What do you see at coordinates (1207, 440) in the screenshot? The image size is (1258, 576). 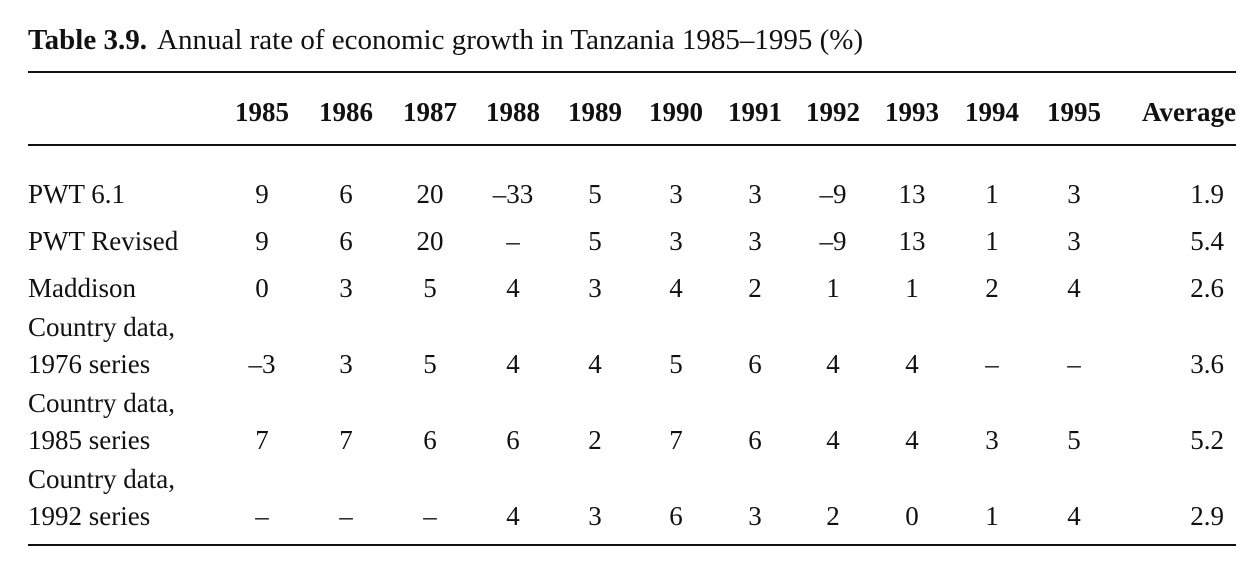 I see `average-cell: 5.2` at bounding box center [1207, 440].